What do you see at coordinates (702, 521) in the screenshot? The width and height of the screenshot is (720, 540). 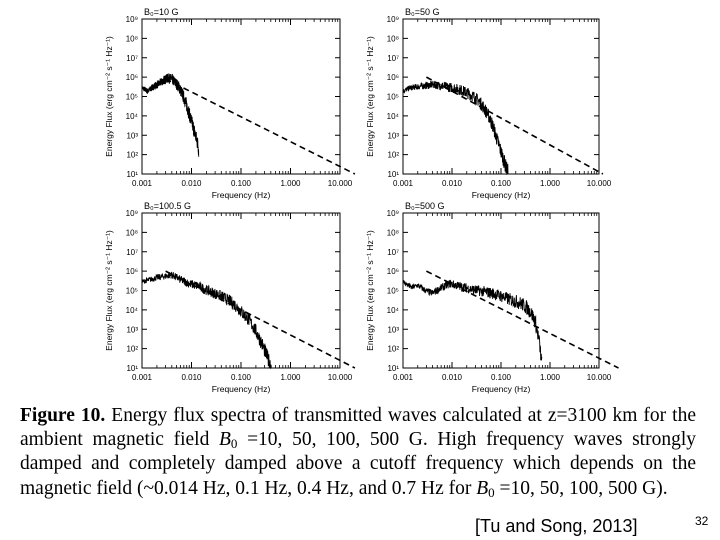 I see `slide-number: 32` at bounding box center [702, 521].